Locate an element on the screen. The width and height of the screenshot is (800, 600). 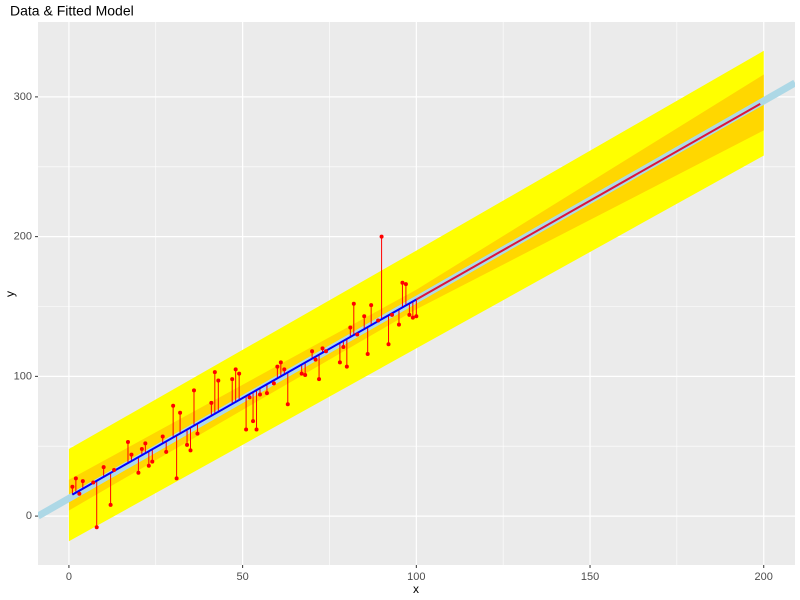
y-tick-label: 300 is located at coordinates (23, 97).